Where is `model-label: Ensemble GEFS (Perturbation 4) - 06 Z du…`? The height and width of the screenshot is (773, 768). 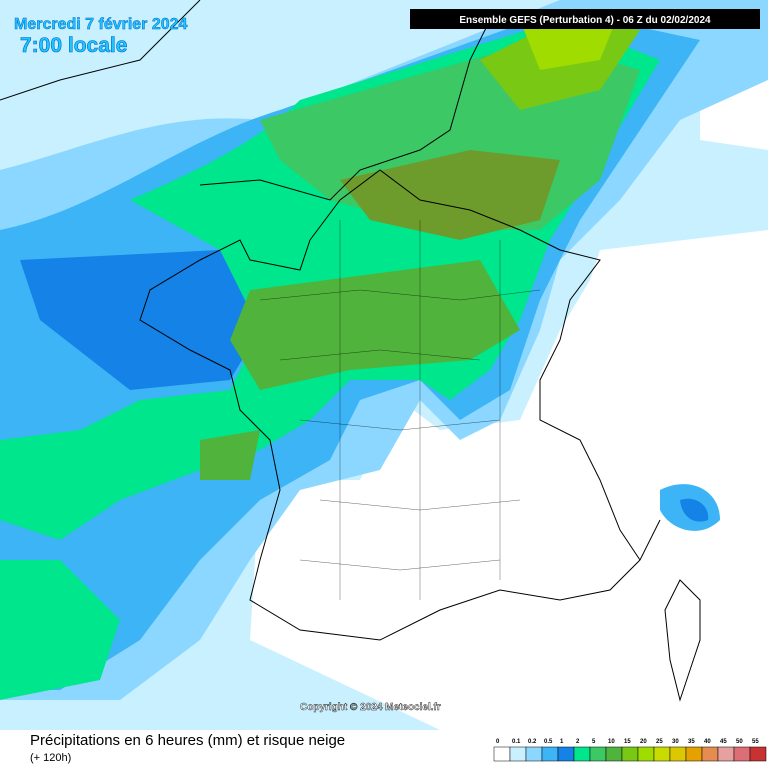
model-label: Ensemble GEFS (Perturbation 4) - 06 Z du… is located at coordinates (585, 20).